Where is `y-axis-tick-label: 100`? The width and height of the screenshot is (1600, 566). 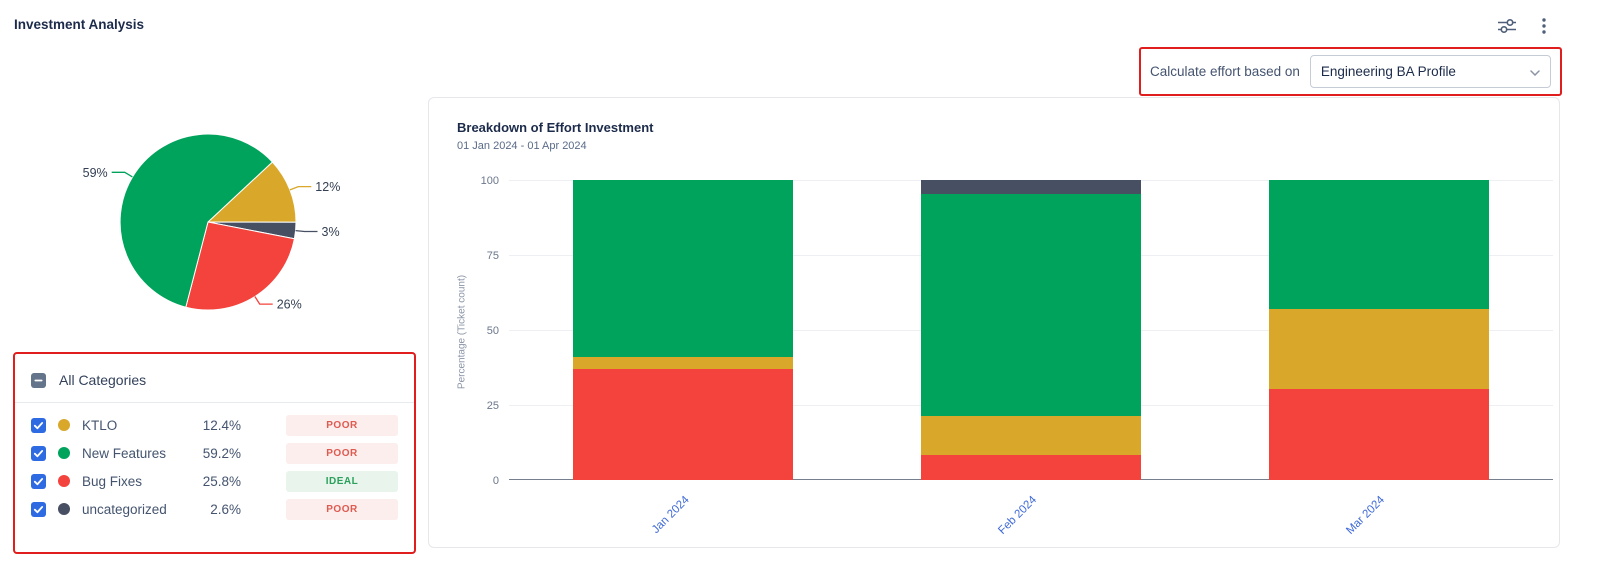 y-axis-tick-label: 100 is located at coordinates (489, 181).